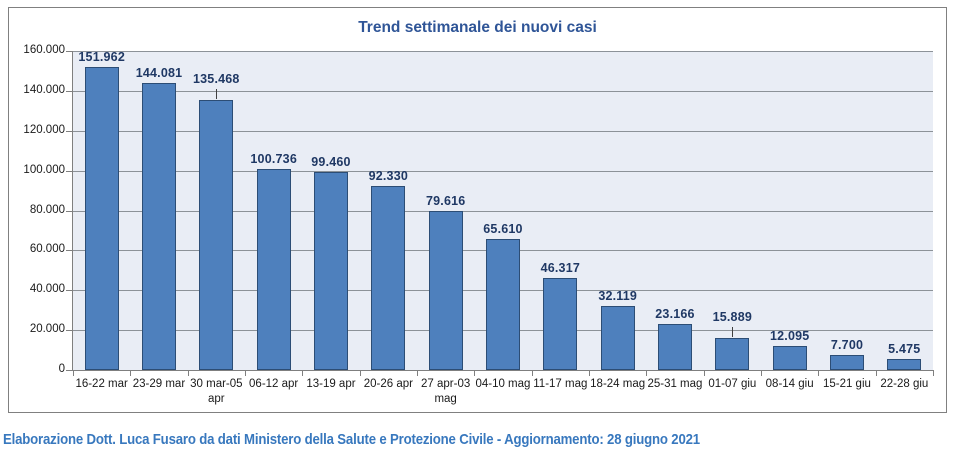  What do you see at coordinates (388, 176) in the screenshot?
I see `bar-value-label: 92.330` at bounding box center [388, 176].